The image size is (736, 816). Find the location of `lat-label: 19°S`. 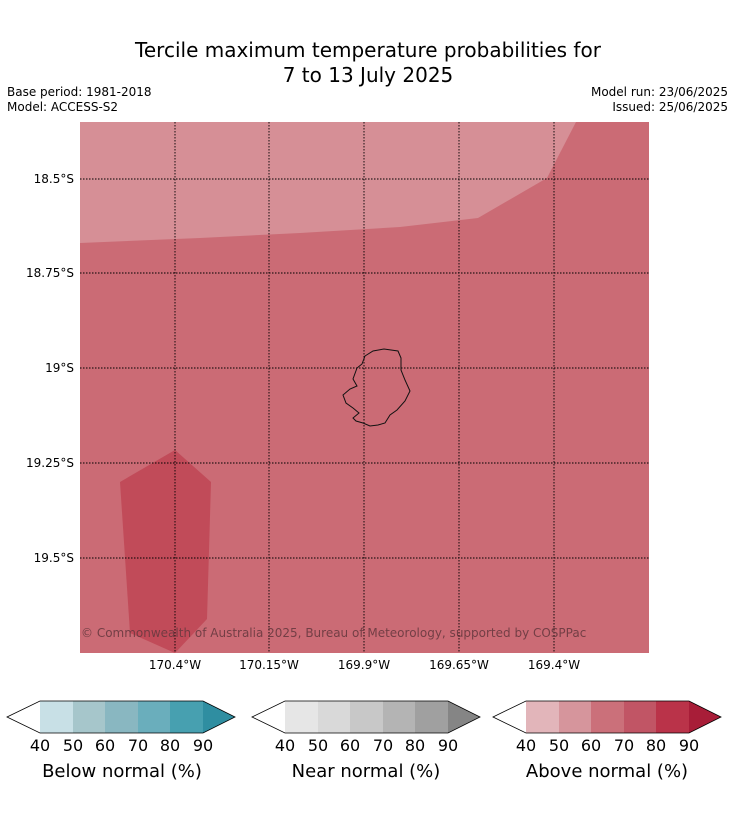

lat-label: 19°S is located at coordinates (59, 368).